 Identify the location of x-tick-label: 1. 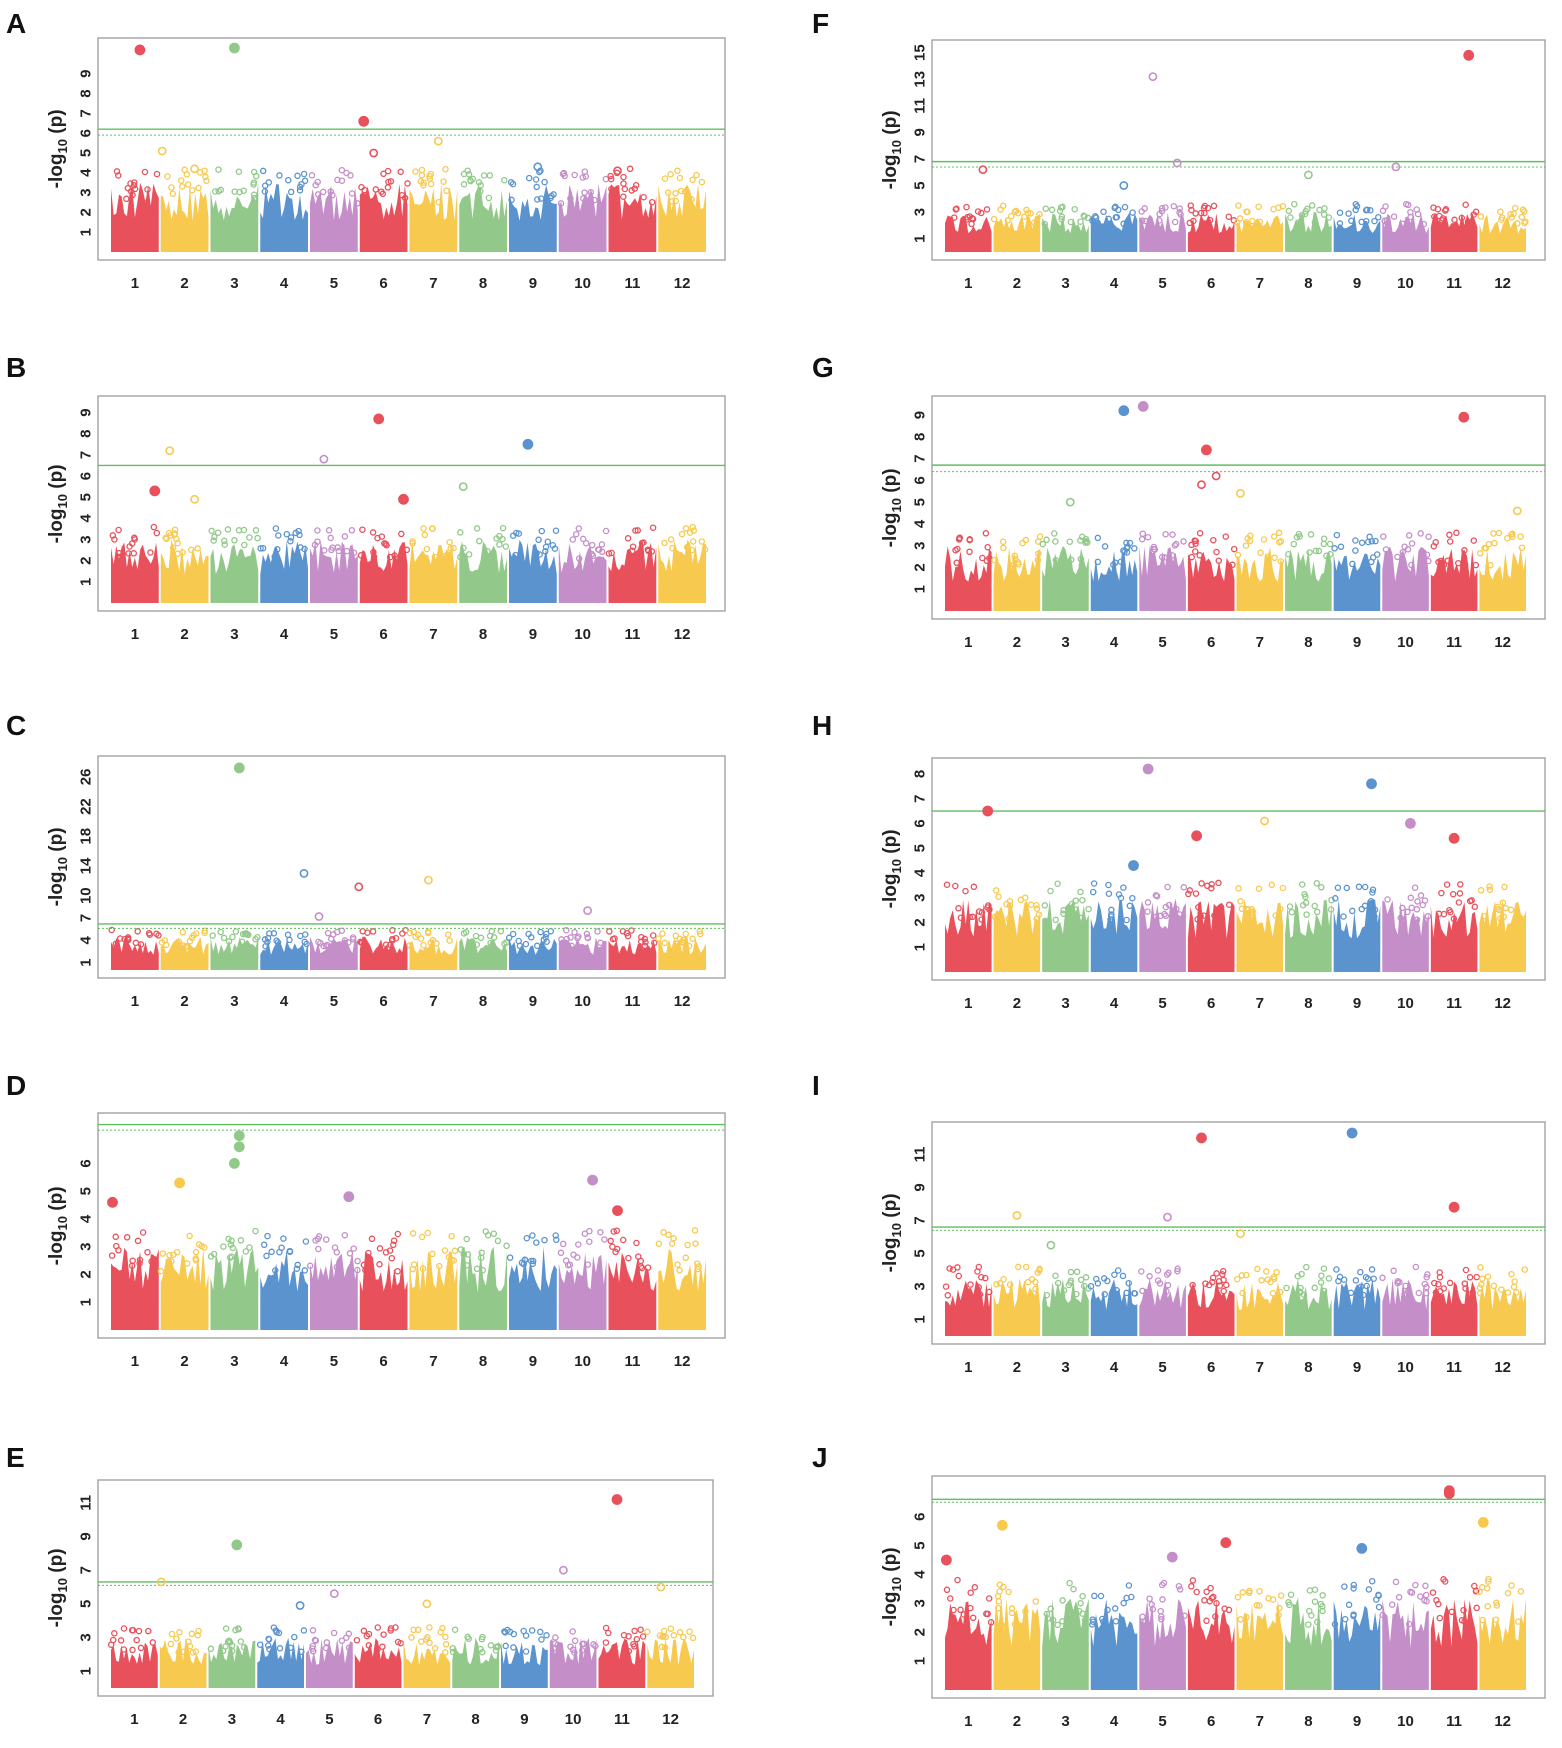
(968, 1003).